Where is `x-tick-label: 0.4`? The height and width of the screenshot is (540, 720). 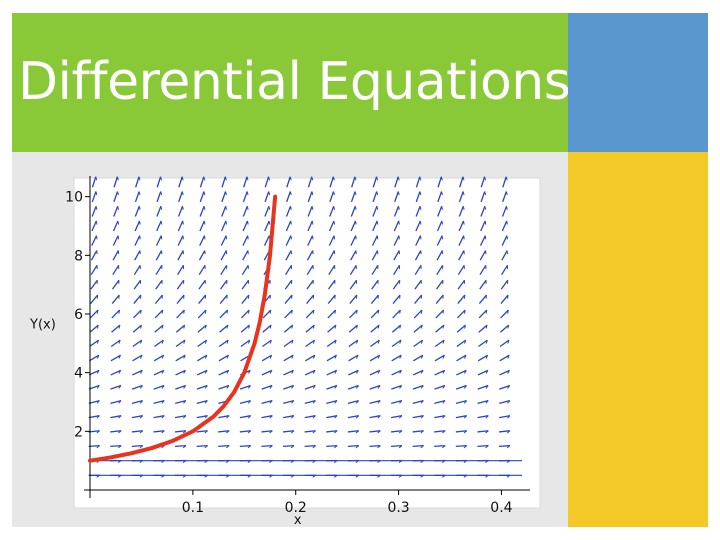 x-tick-label: 0.4 is located at coordinates (501, 508).